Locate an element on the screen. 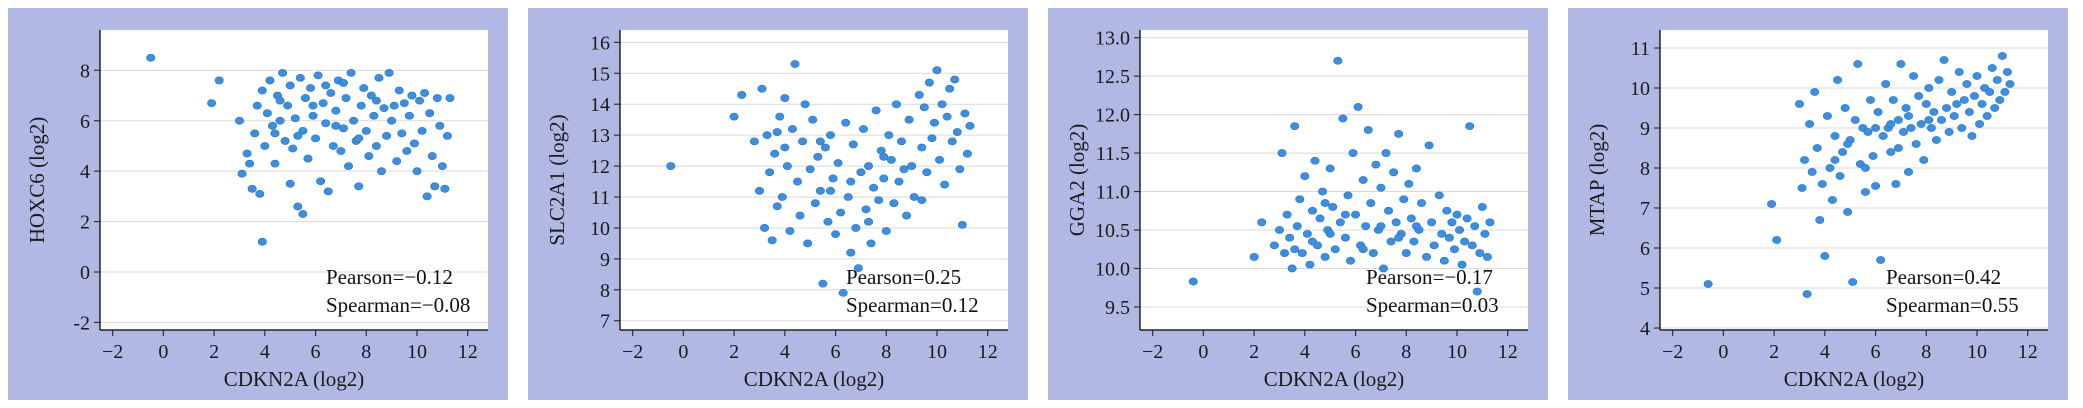 This screenshot has width=2083, height=408. y-tick-label: 9 is located at coordinates (605, 260).